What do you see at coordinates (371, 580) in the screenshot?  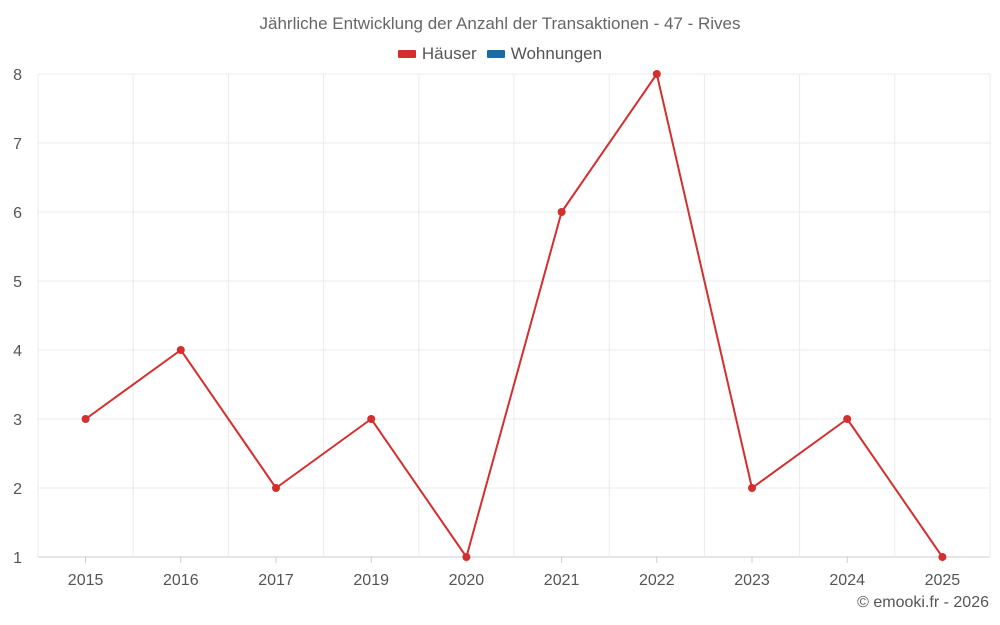 I see `x-tick-label: 2019` at bounding box center [371, 580].